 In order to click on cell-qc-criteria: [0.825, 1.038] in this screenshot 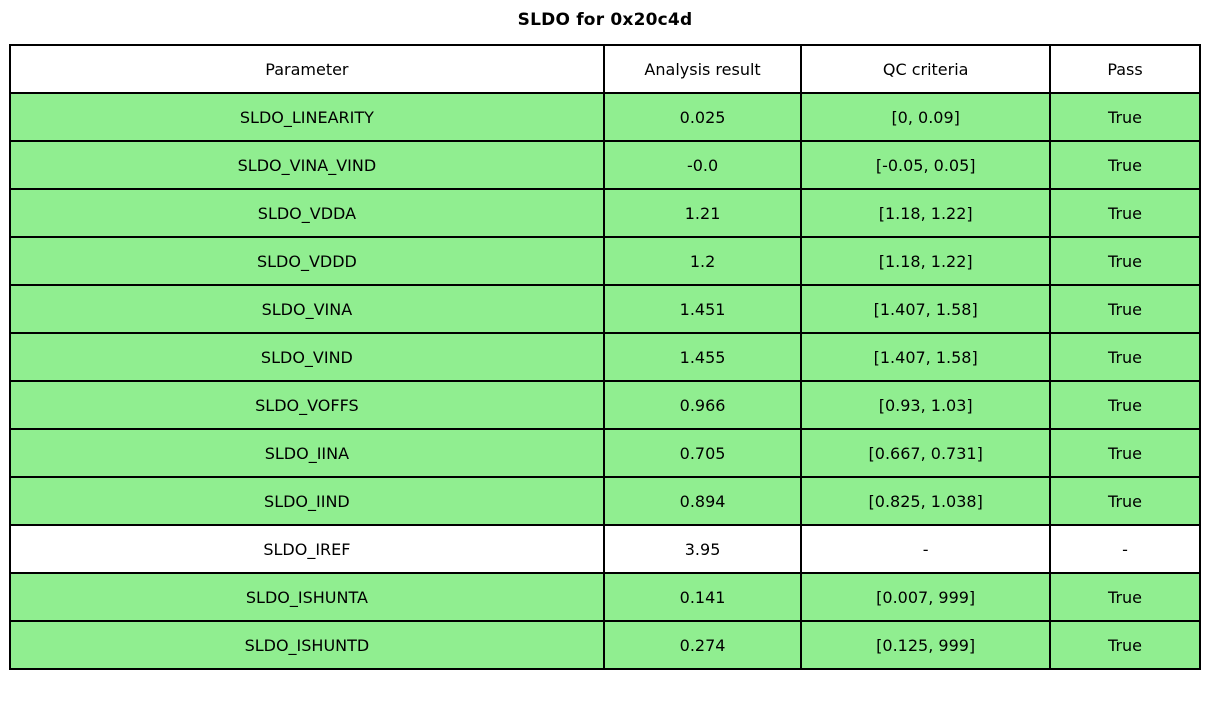, I will do `click(926, 501)`.